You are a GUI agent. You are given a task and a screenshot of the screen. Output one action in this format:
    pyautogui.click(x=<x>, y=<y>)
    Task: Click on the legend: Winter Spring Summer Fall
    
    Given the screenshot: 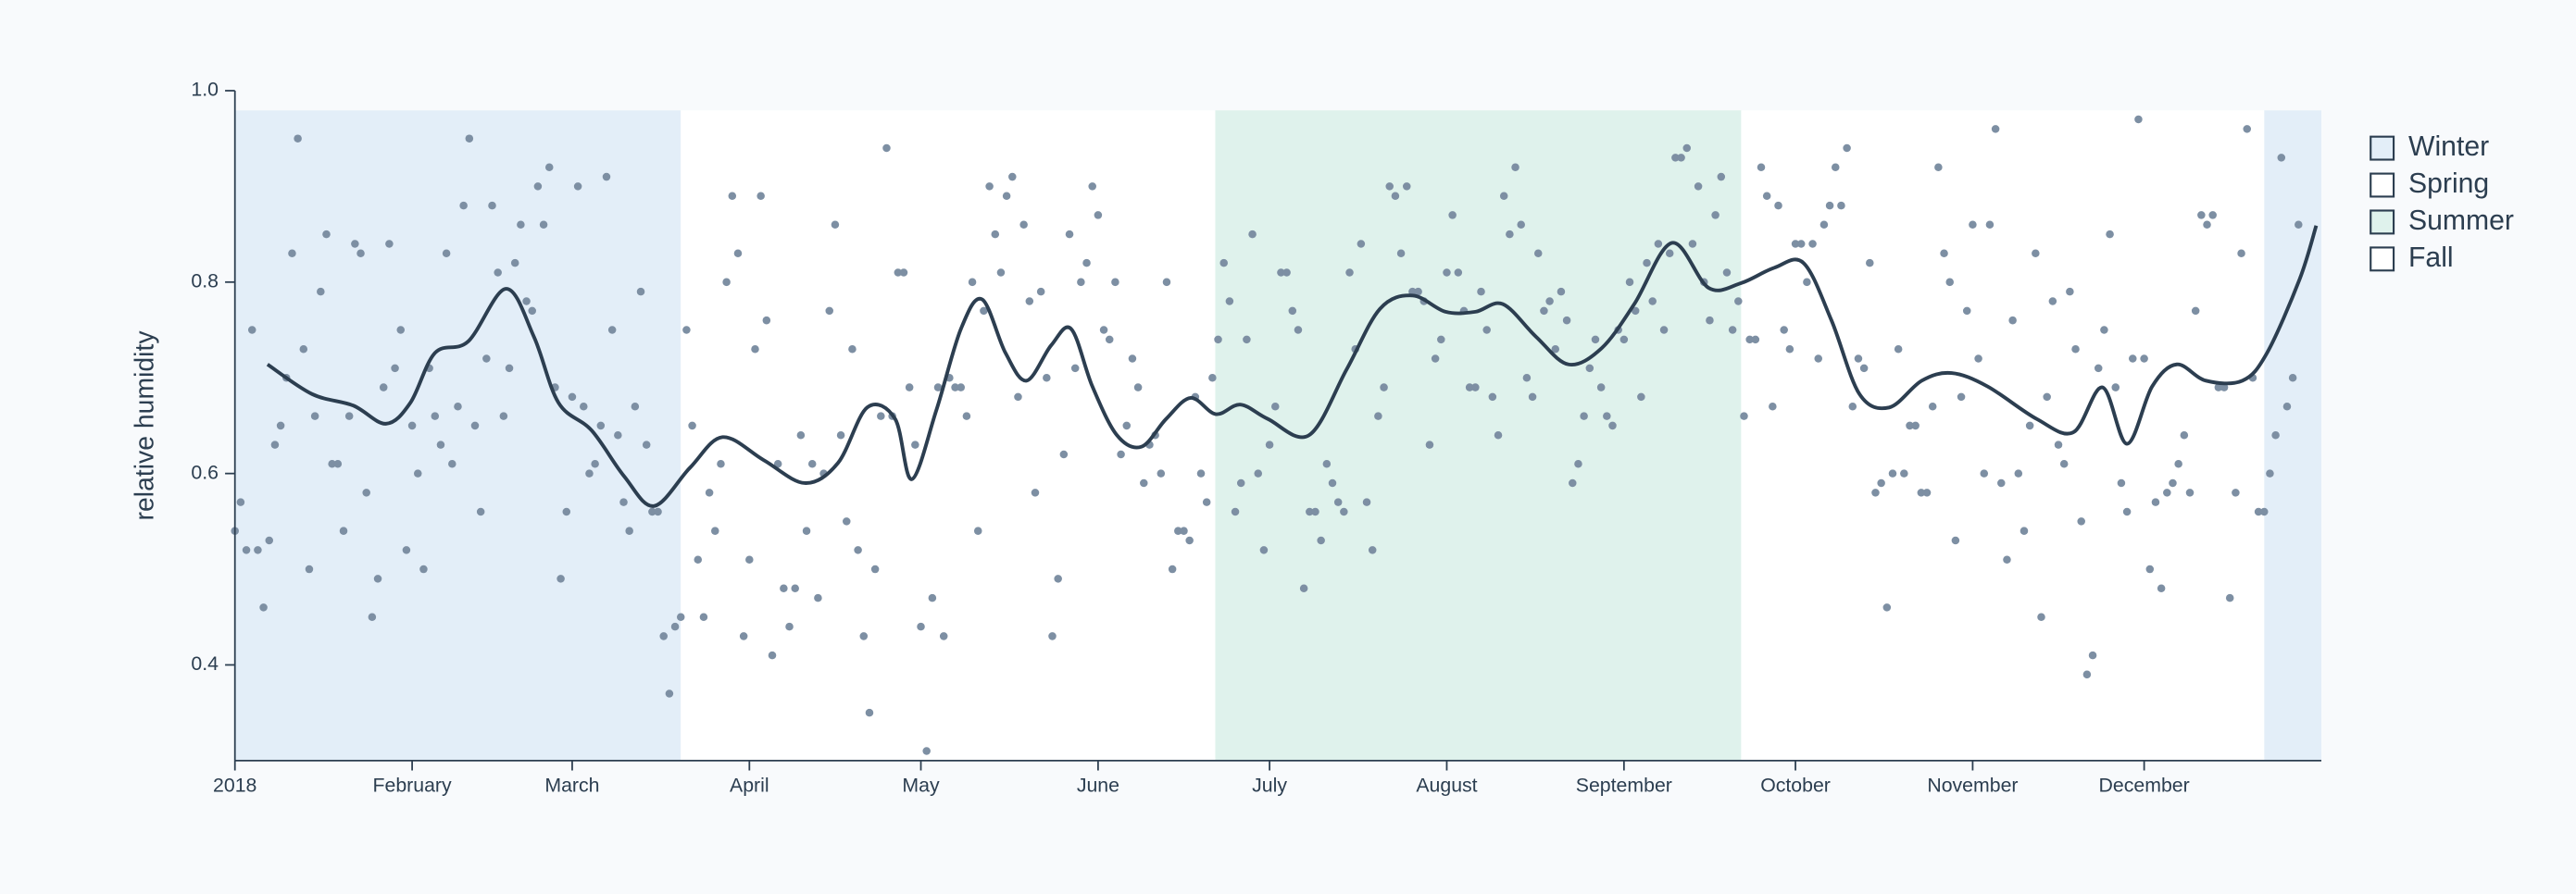 What is the action you would take?
    pyautogui.click(x=2442, y=202)
    